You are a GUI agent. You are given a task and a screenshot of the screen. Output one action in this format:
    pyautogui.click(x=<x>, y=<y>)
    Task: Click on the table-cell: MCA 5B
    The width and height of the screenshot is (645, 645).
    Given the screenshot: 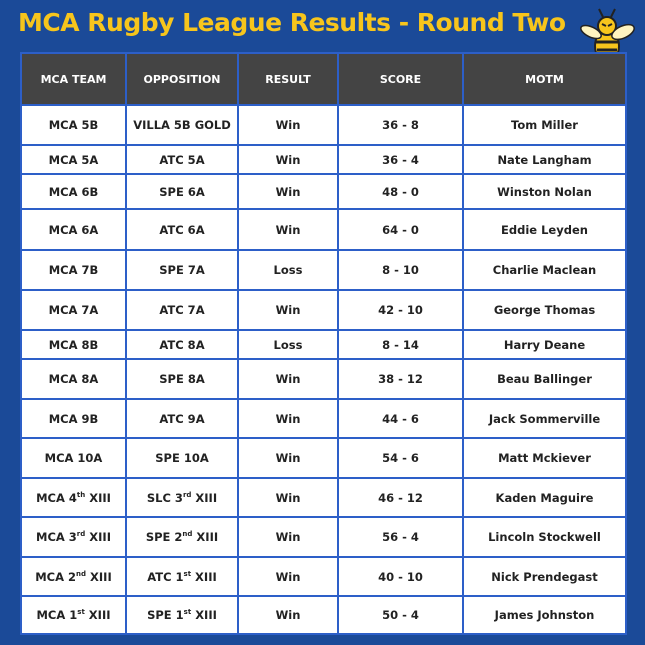 What is the action you would take?
    pyautogui.click(x=73, y=125)
    